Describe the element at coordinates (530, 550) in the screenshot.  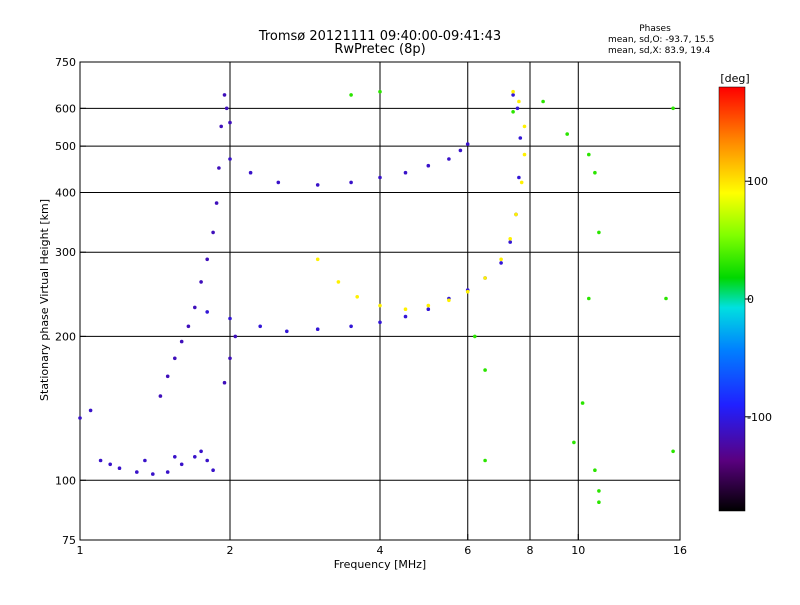
I see `x-tick-label: 8` at that location.